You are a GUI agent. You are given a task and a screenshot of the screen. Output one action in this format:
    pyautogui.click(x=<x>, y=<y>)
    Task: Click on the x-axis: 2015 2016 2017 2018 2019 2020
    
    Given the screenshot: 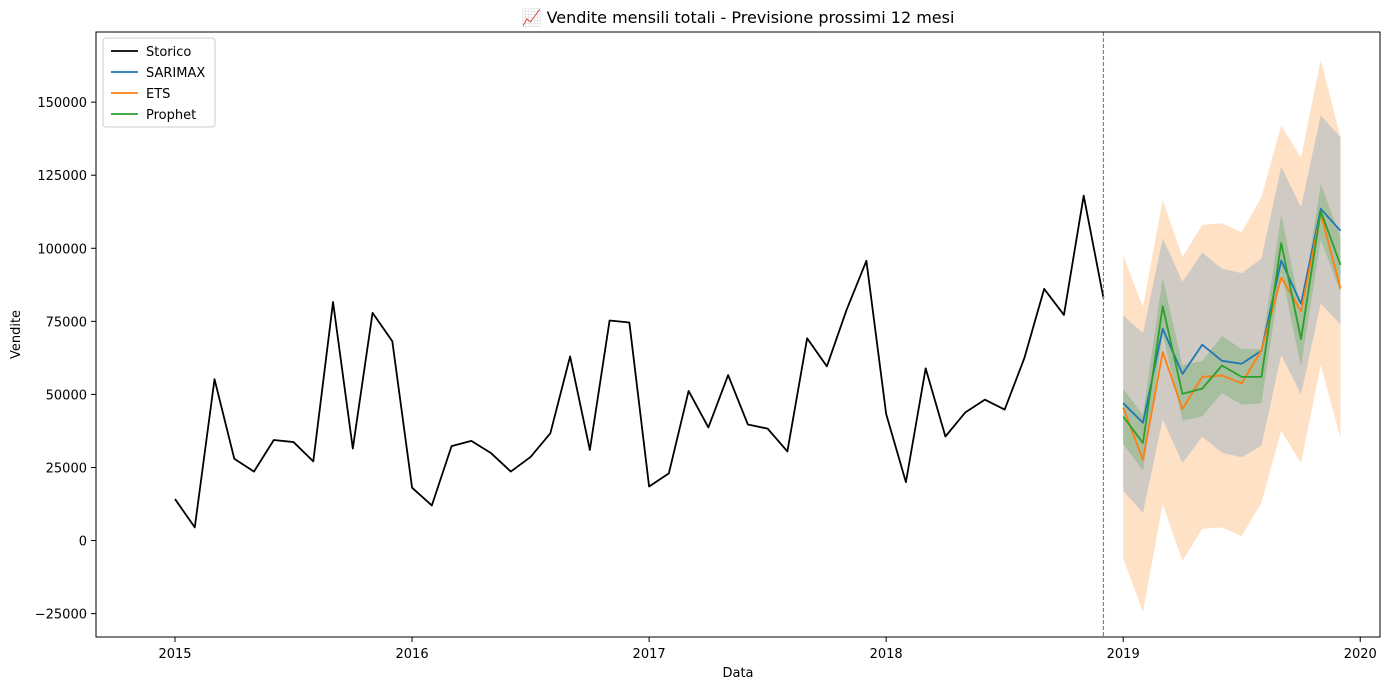 What is the action you would take?
    pyautogui.click(x=767, y=649)
    